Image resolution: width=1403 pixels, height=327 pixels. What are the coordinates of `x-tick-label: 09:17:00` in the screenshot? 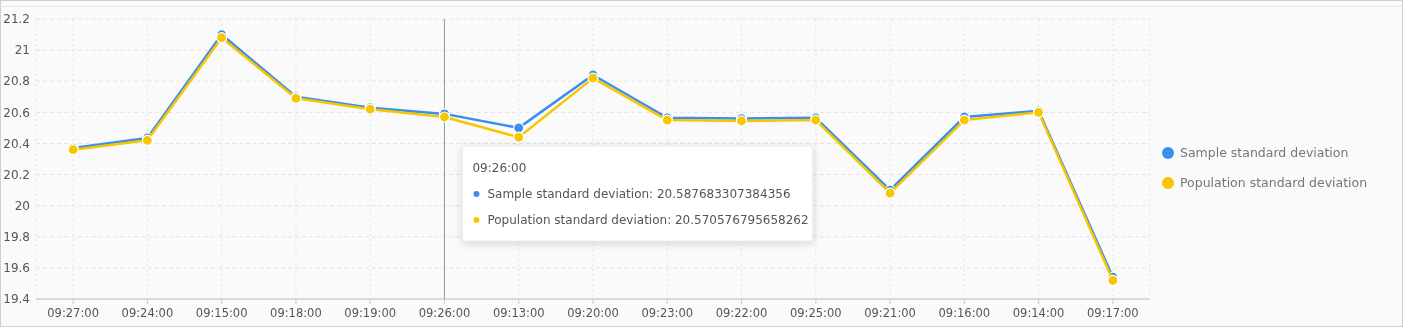 It's located at (1113, 313).